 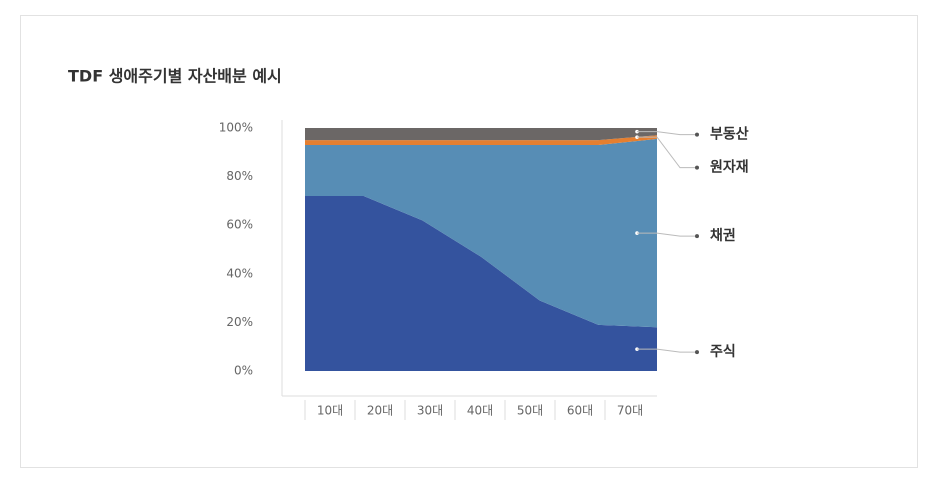 I want to click on legend-label: 원자재, so click(x=729, y=168).